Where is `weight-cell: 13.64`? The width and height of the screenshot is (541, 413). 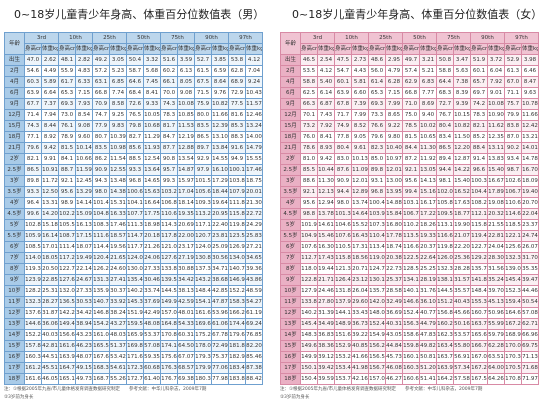
weight-cell: 13.64 is located at coordinates (152, 170).